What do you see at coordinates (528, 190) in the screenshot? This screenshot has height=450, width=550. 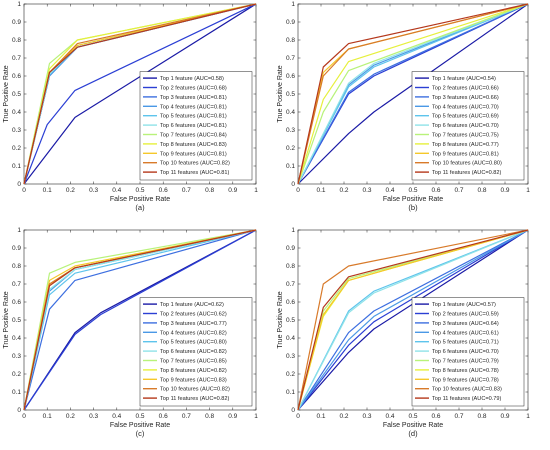 I see `x-tick-label: 1` at bounding box center [528, 190].